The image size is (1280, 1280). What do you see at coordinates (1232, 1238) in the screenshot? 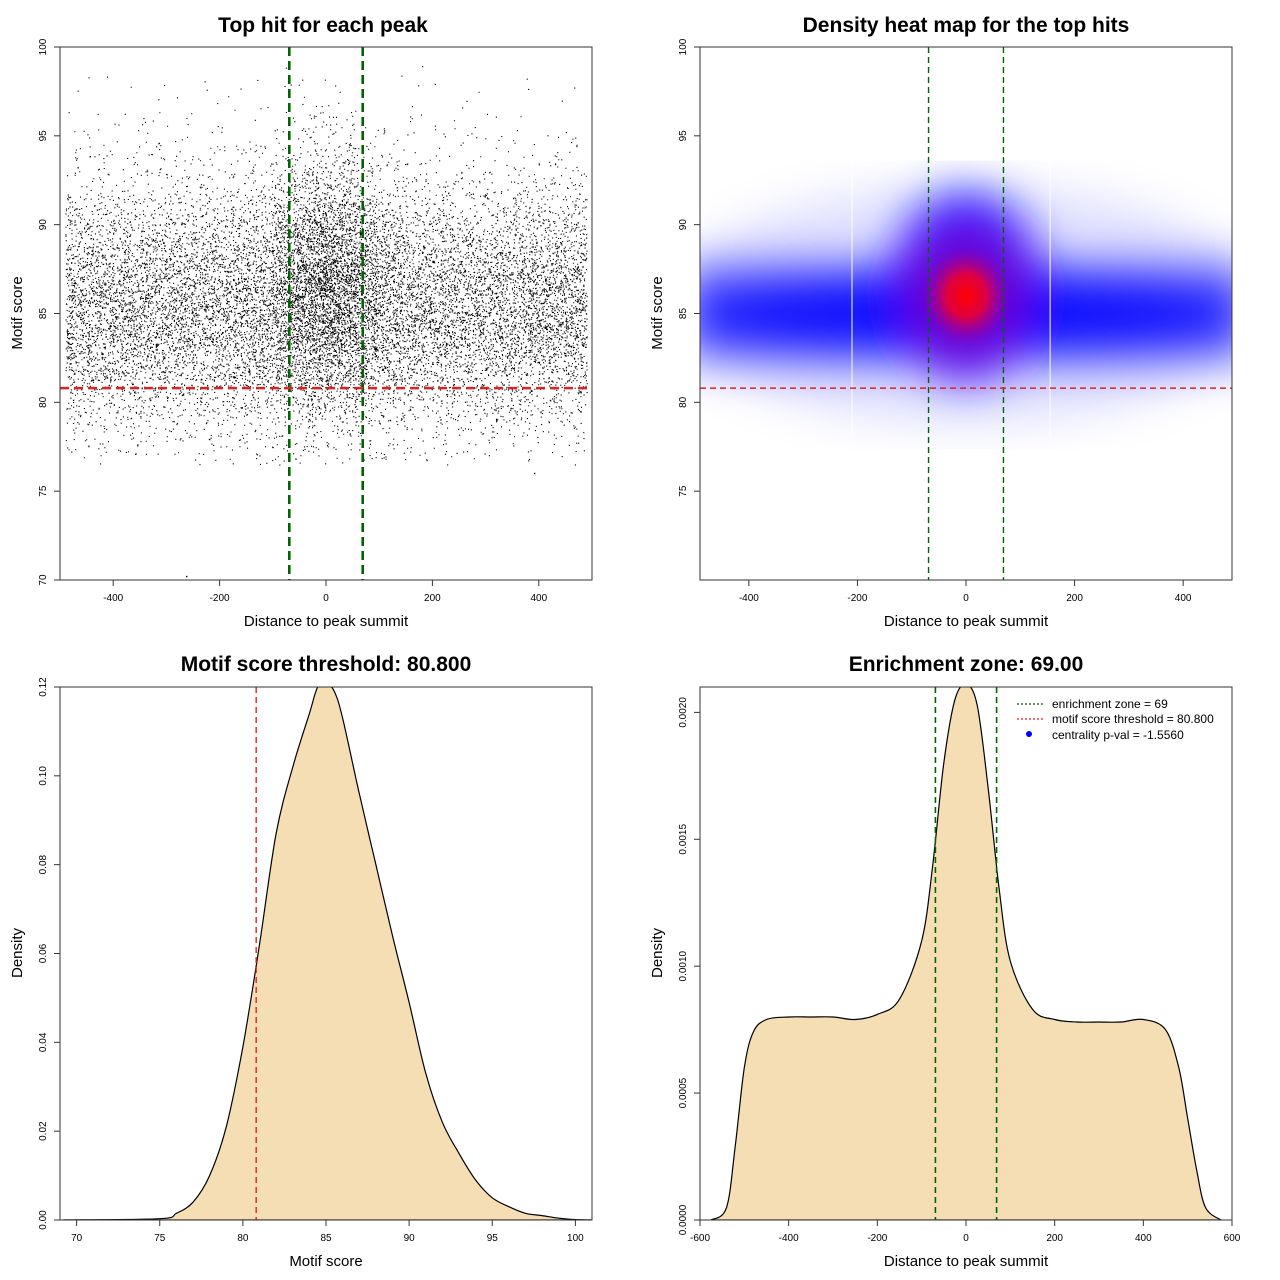
I see `x-tick-label: 600` at bounding box center [1232, 1238].